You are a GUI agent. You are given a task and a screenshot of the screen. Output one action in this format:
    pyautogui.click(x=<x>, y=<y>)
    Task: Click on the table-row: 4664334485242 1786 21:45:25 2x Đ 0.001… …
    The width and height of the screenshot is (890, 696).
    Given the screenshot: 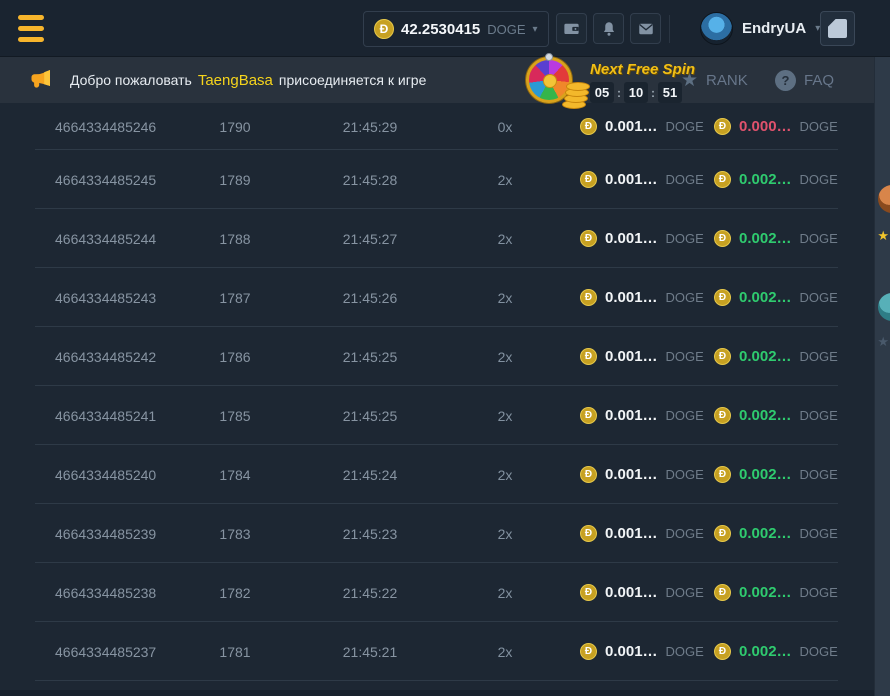 What is the action you would take?
    pyautogui.click(x=437, y=356)
    